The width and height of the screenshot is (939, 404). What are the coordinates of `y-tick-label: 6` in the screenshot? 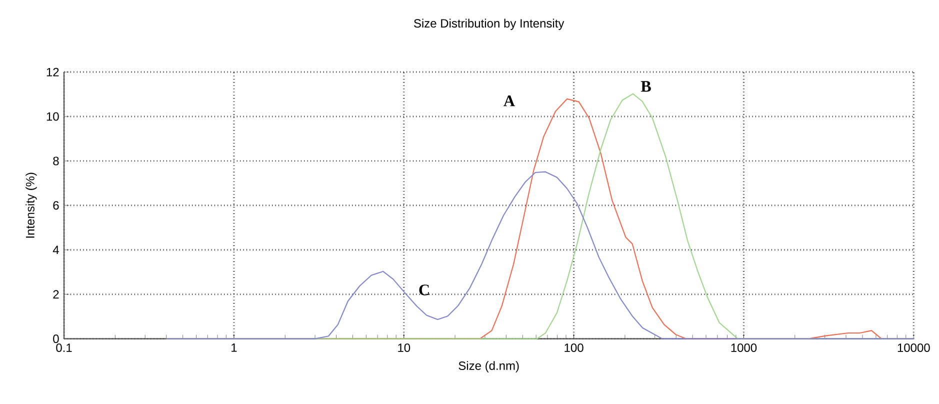 It's located at (56, 205).